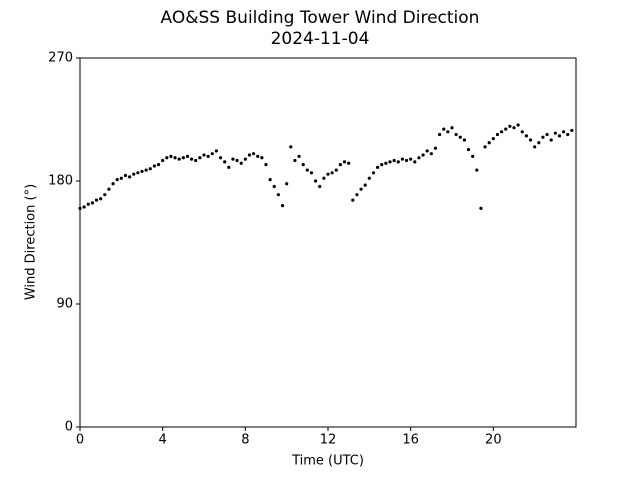 This screenshot has height=480, width=640. Describe the element at coordinates (80, 440) in the screenshot. I see `x-tick-label: 0` at that location.